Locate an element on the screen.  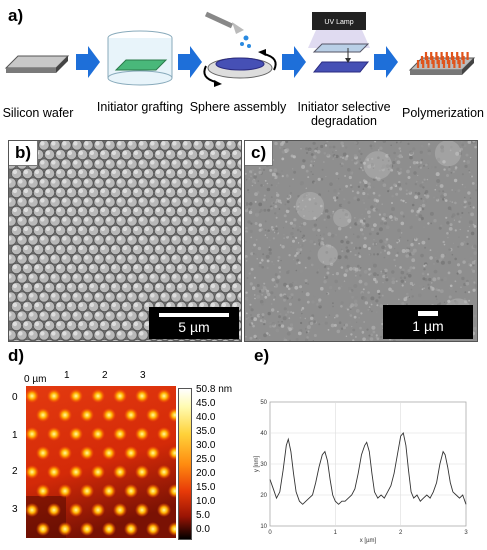
afm-y-tick: 2 is located at coordinates (15, 471).